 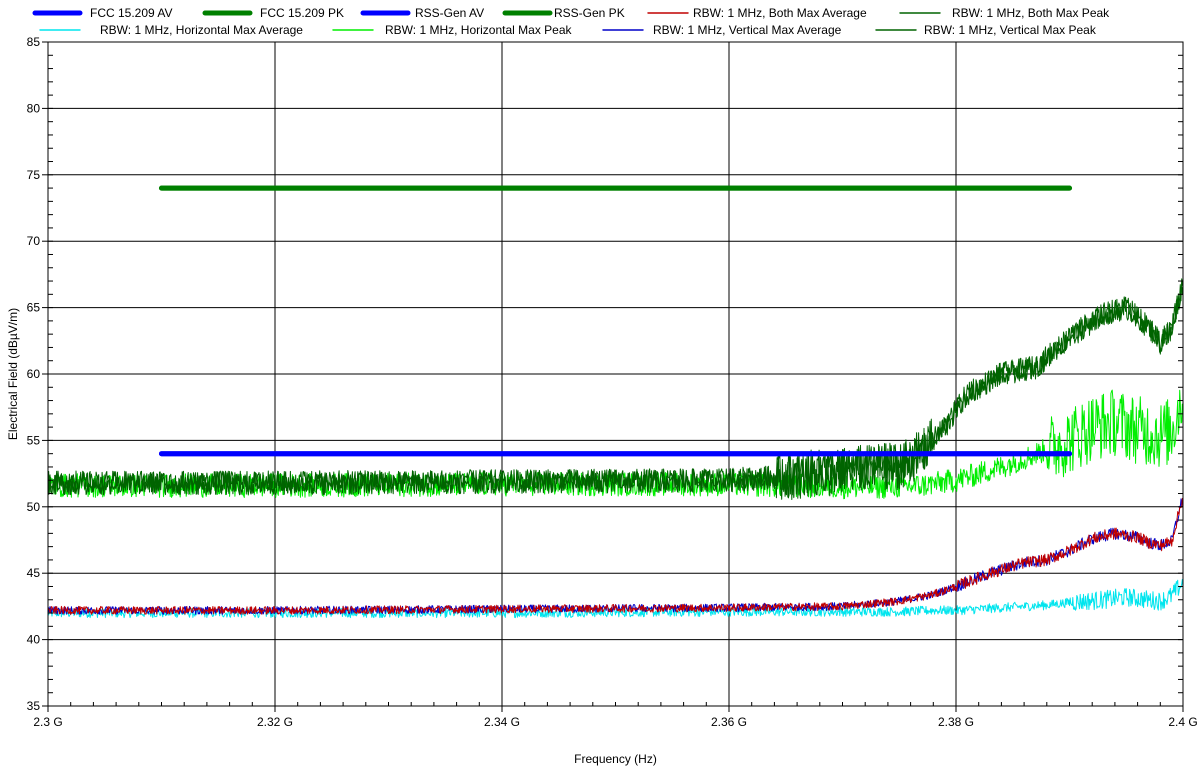 I want to click on legend-item-fcc-15-209-av: FCC 15.209 AV, so click(x=102, y=13).